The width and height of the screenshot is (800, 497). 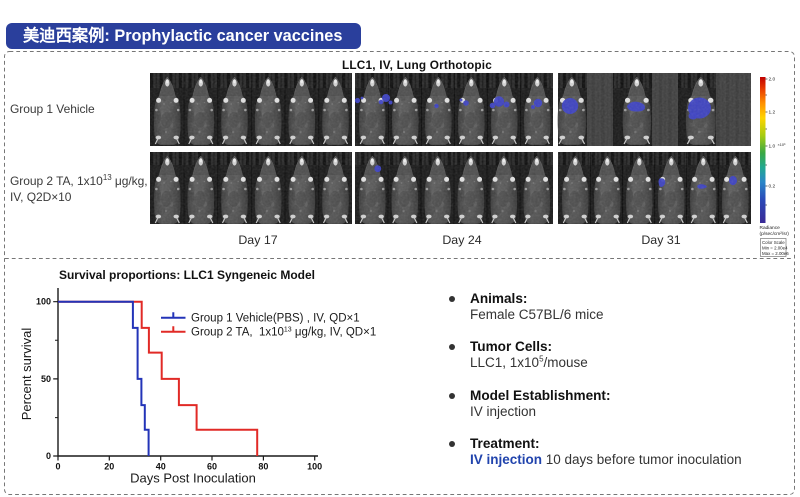 I want to click on svg-text: 80, so click(x=263, y=467).